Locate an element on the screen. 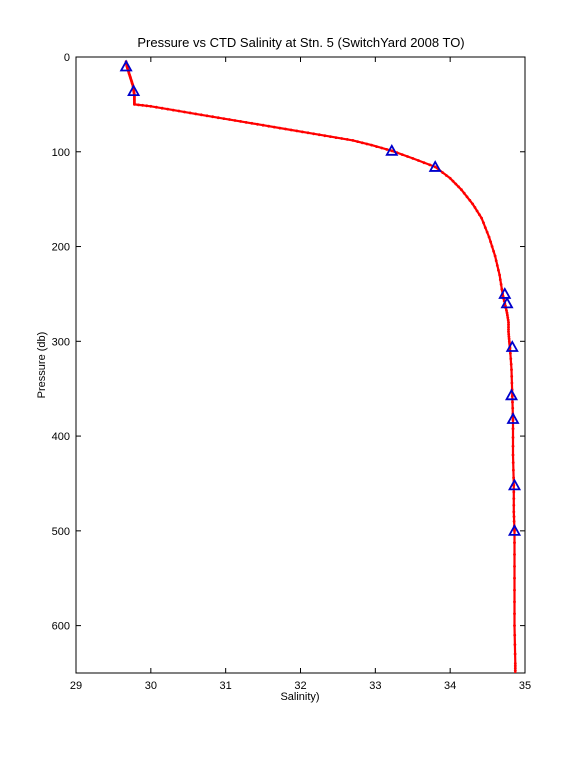  x-tick-label: 29 is located at coordinates (76, 686).